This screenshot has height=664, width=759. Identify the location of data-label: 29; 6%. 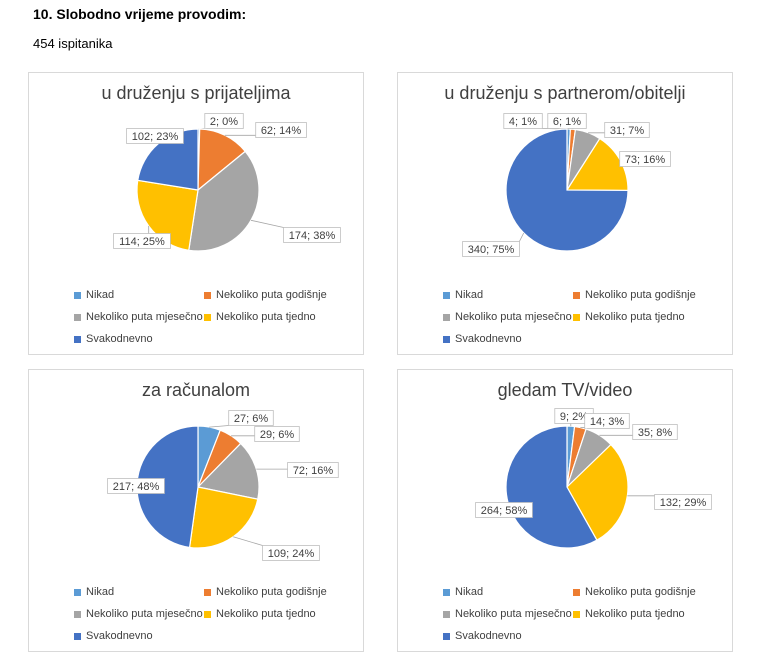
(277, 435).